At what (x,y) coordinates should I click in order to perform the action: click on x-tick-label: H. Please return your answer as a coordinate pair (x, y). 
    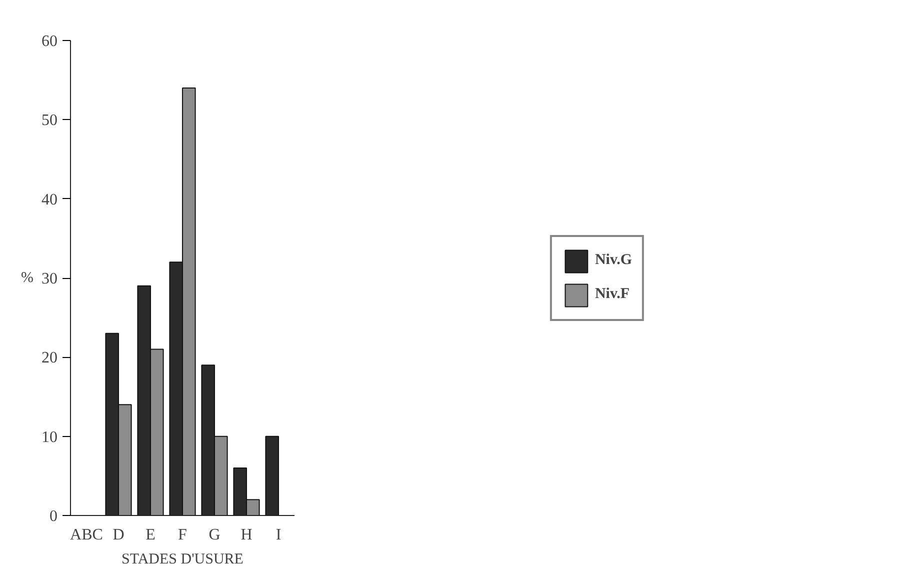
    Looking at the image, I should click on (246, 535).